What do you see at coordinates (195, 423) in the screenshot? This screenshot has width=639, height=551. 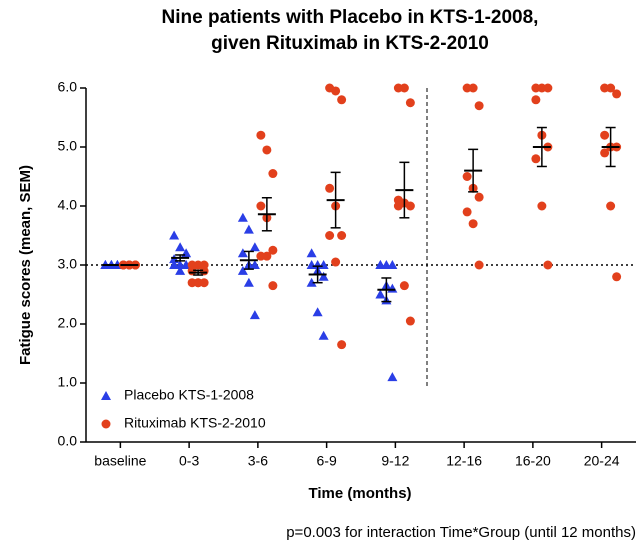 I see `legend-label: Rituximab KTS-2-2010` at bounding box center [195, 423].